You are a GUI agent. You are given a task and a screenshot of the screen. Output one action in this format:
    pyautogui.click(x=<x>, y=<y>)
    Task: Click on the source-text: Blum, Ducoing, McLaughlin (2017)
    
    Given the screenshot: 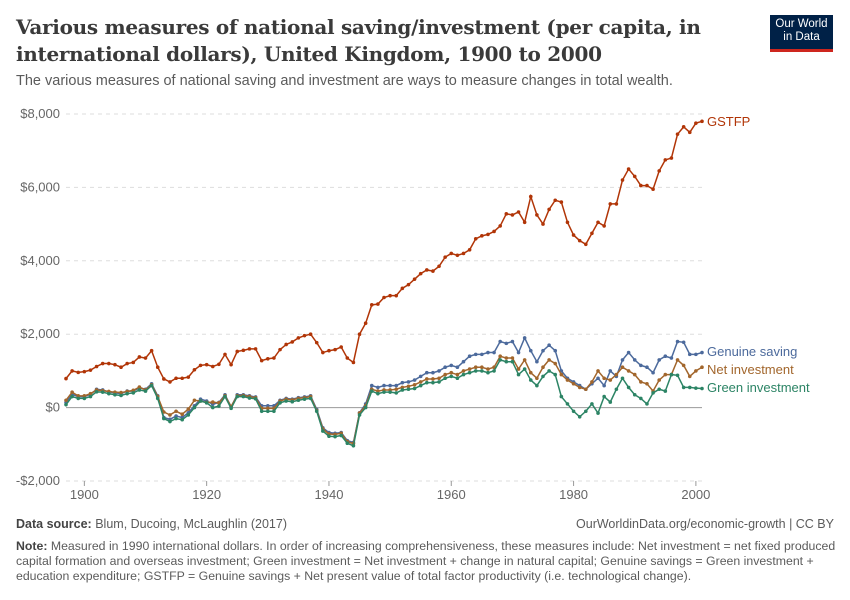 What is the action you would take?
    pyautogui.click(x=191, y=524)
    